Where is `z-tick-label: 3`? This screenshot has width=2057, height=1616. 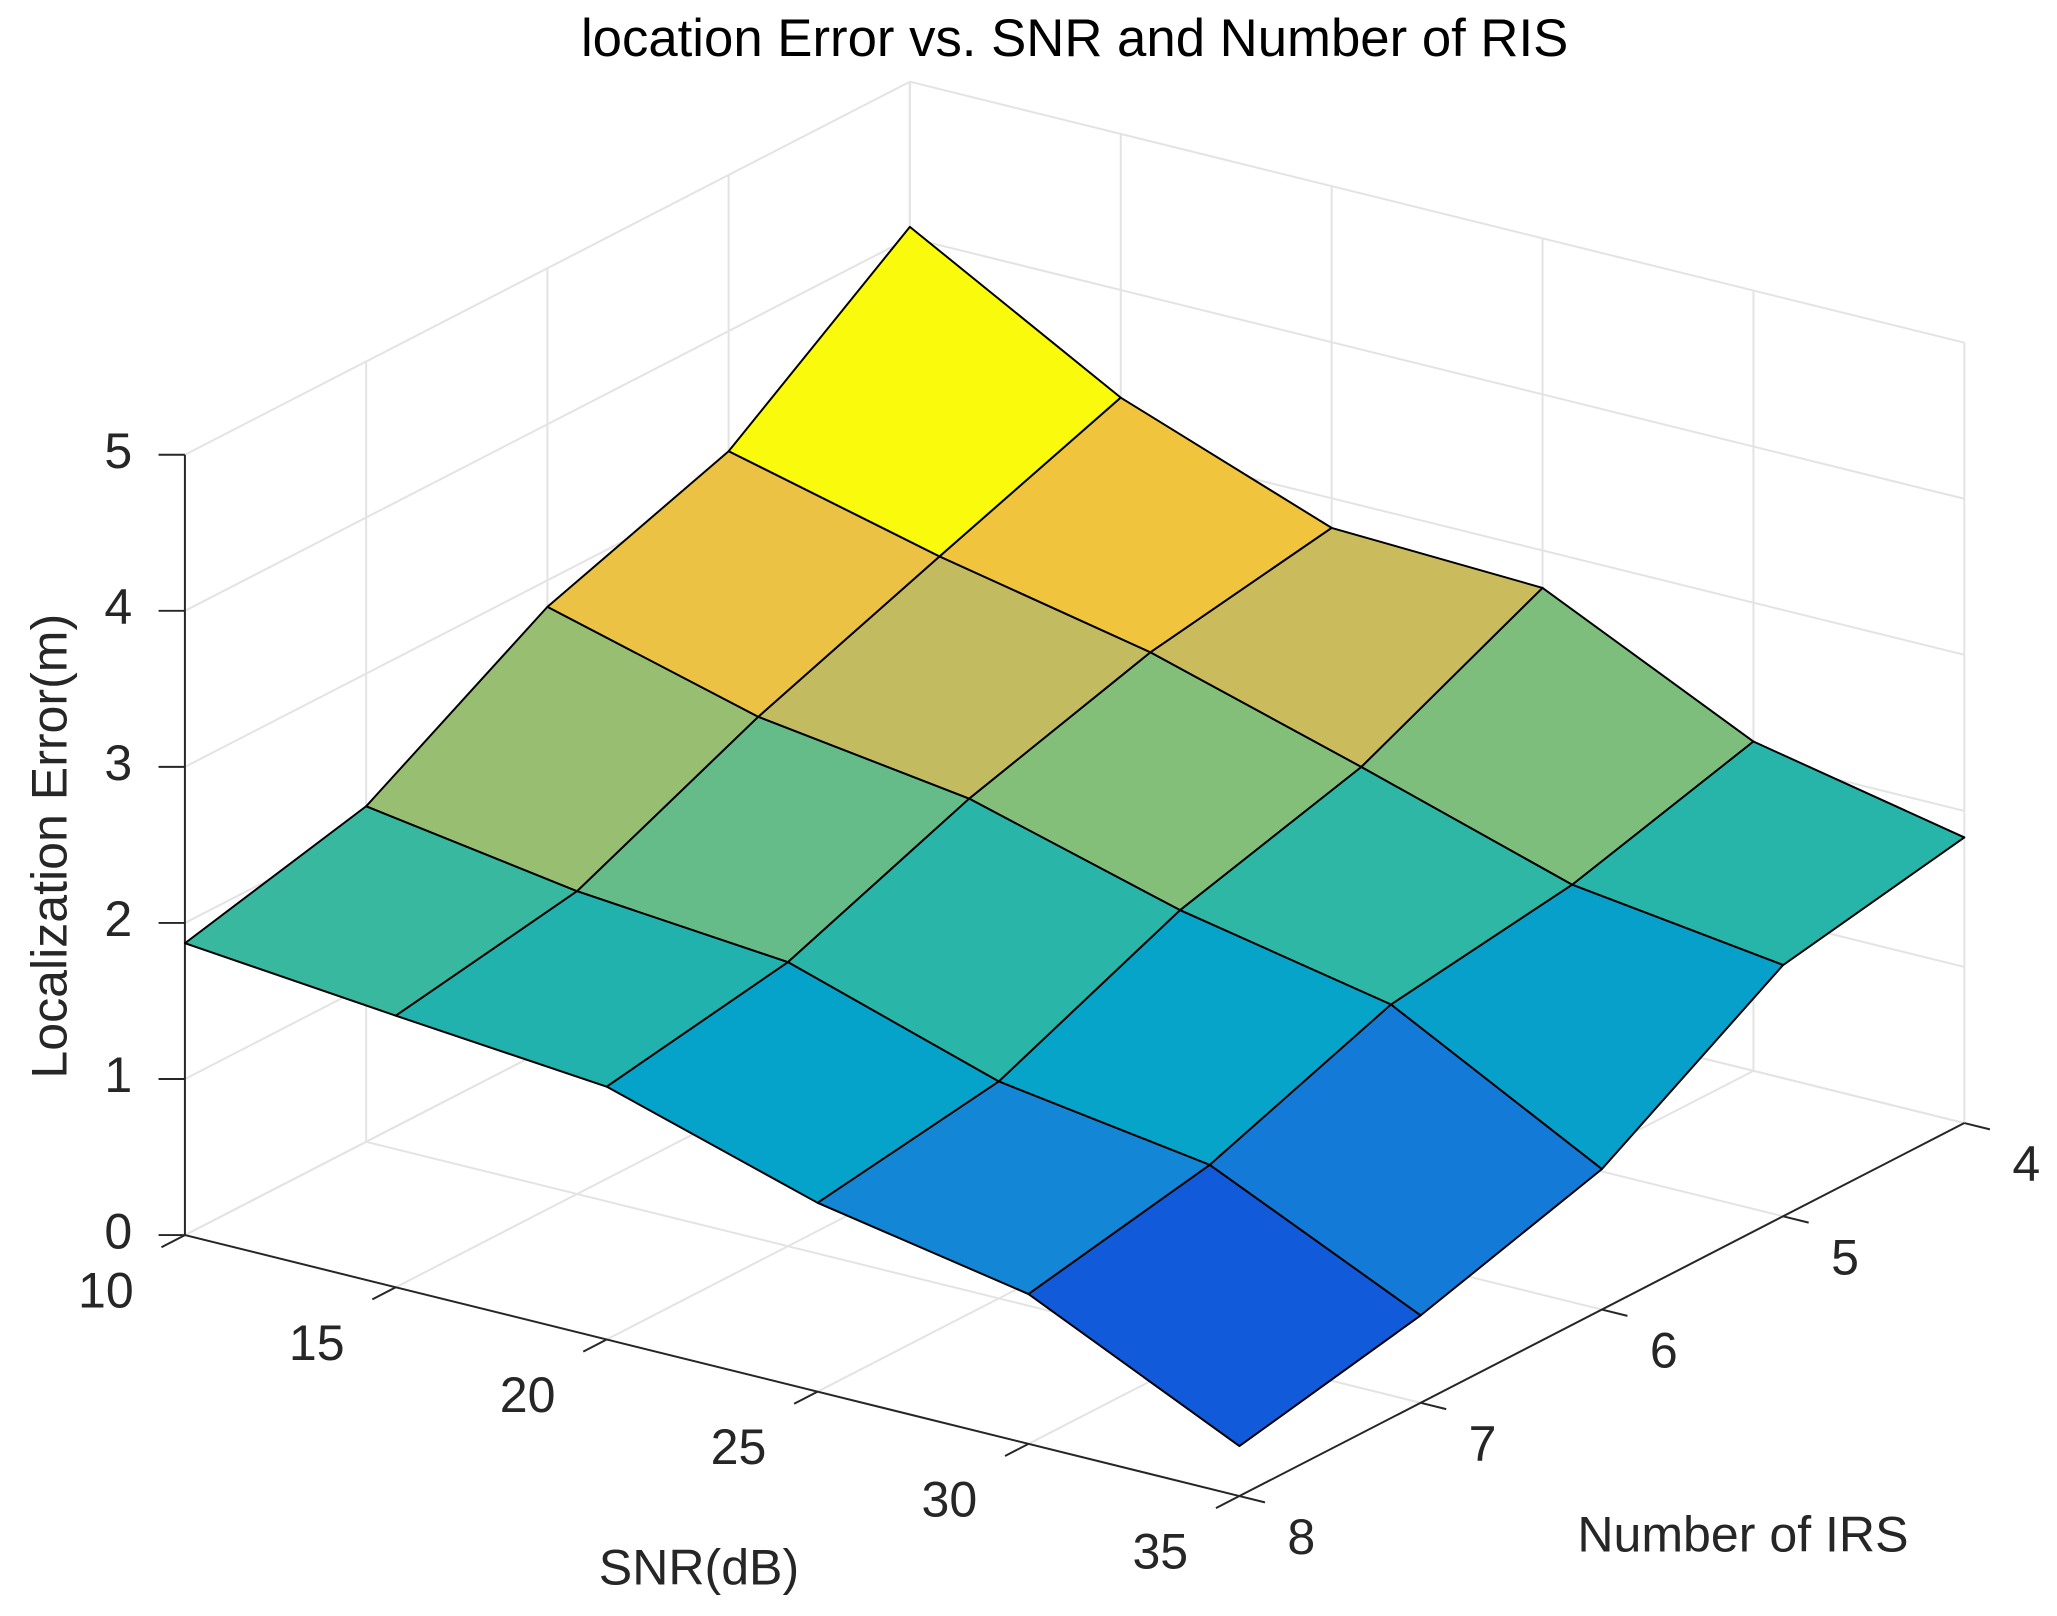
z-tick-label: 3 is located at coordinates (118, 763).